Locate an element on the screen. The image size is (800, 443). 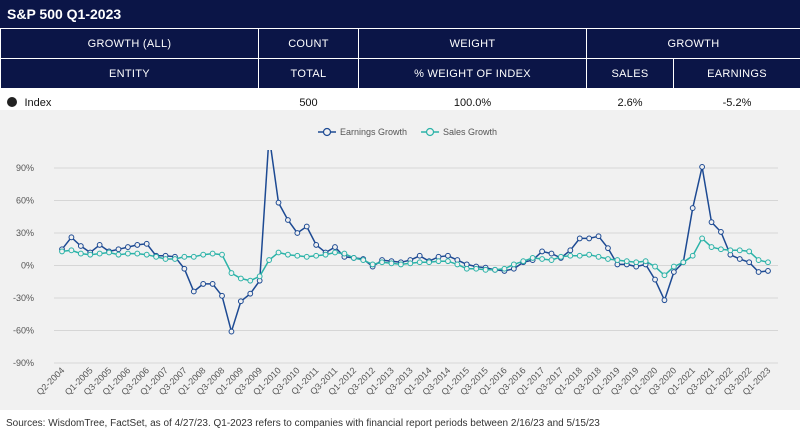
y-tick-label: 60% is located at coordinates (25, 201).